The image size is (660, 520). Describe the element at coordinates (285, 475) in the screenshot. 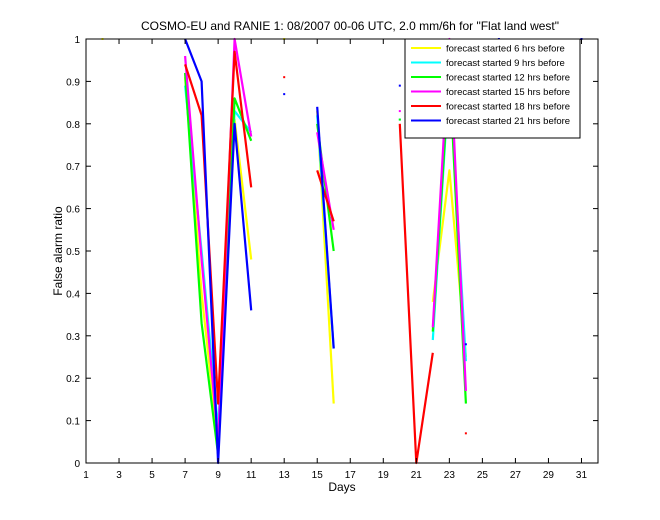

I see `x-tick-label: 13` at that location.